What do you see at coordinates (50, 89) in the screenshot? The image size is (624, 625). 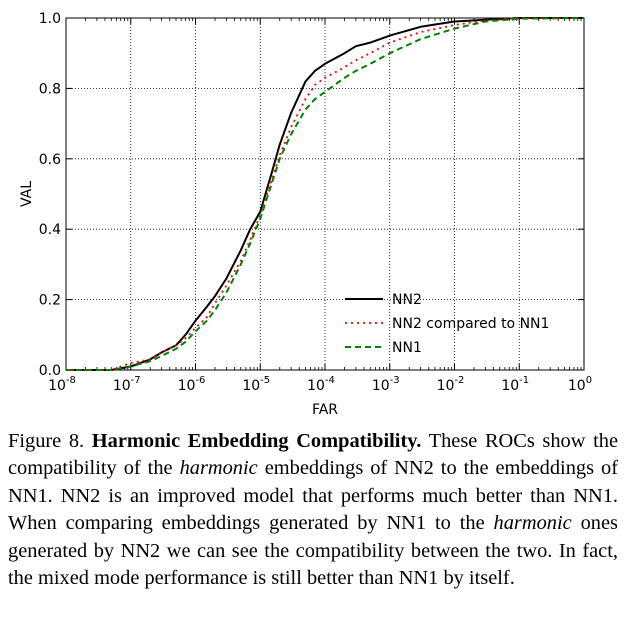 I see `y-tick-label: 0.8` at bounding box center [50, 89].